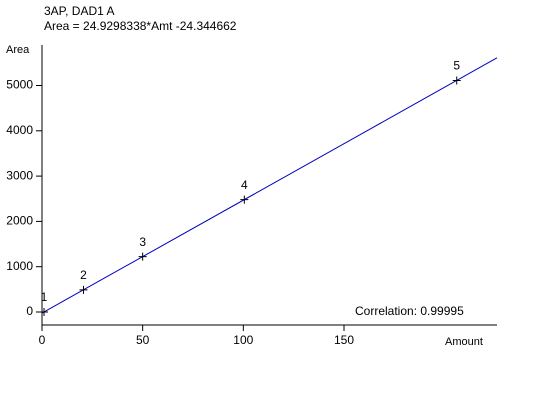 The width and height of the screenshot is (543, 412). I want to click on x-tick-label: 100, so click(243, 340).